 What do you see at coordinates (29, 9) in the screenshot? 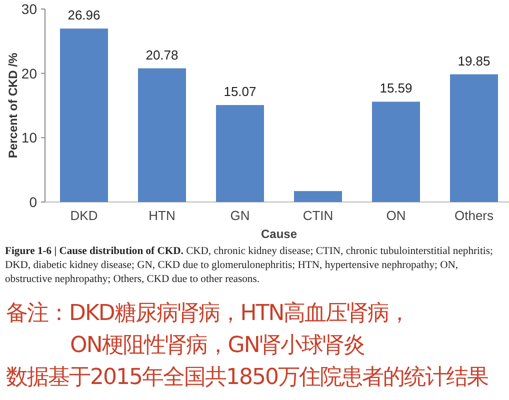
I see `y-tick-label: 30` at bounding box center [29, 9].